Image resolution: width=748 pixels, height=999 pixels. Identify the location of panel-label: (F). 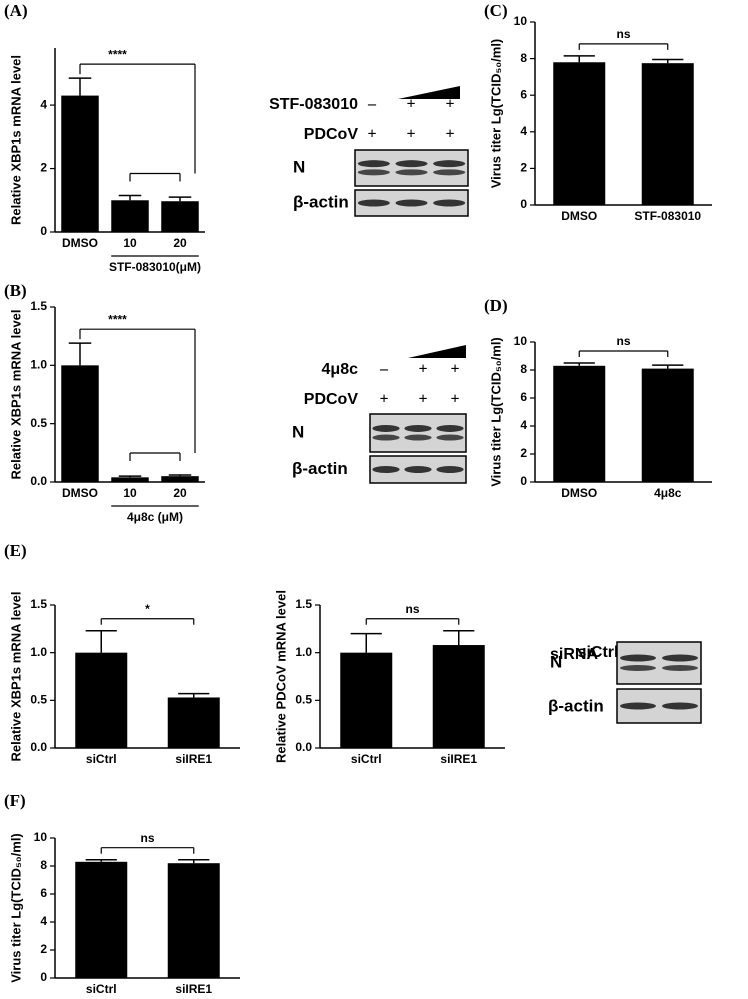
(15, 800).